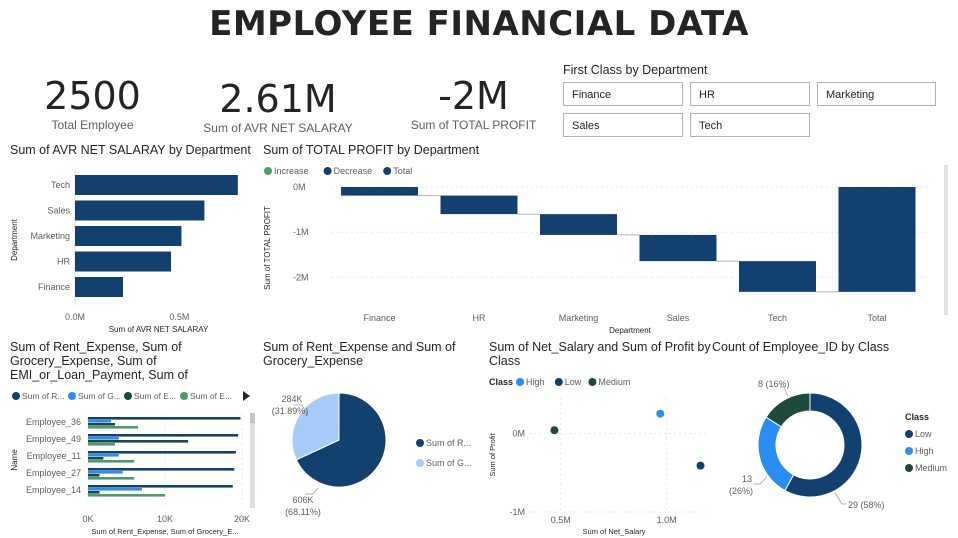 Image resolution: width=958 pixels, height=538 pixels. Describe the element at coordinates (353, 171) in the screenshot. I see `legend-label: Decrease` at that location.